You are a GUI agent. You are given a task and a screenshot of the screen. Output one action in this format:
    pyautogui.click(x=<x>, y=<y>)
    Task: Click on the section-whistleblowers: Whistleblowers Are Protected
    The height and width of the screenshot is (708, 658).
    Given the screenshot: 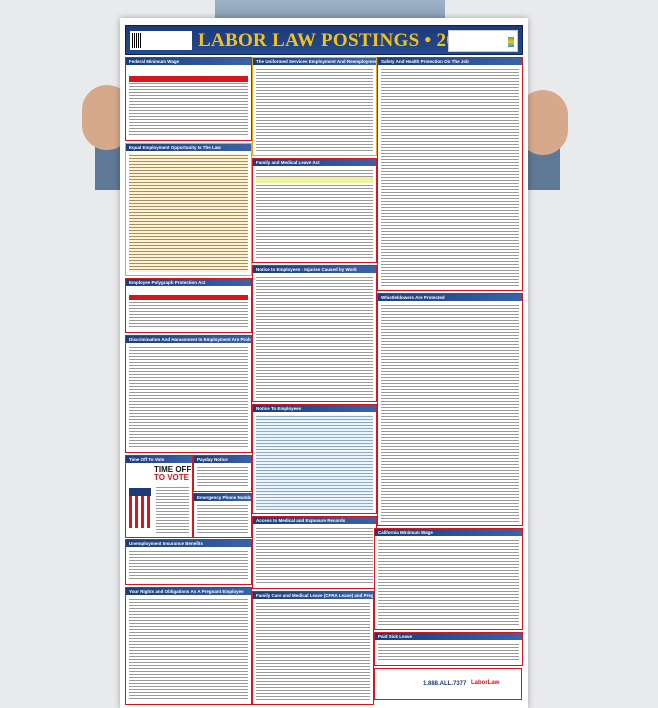 What is the action you would take?
    pyautogui.click(x=450, y=409)
    